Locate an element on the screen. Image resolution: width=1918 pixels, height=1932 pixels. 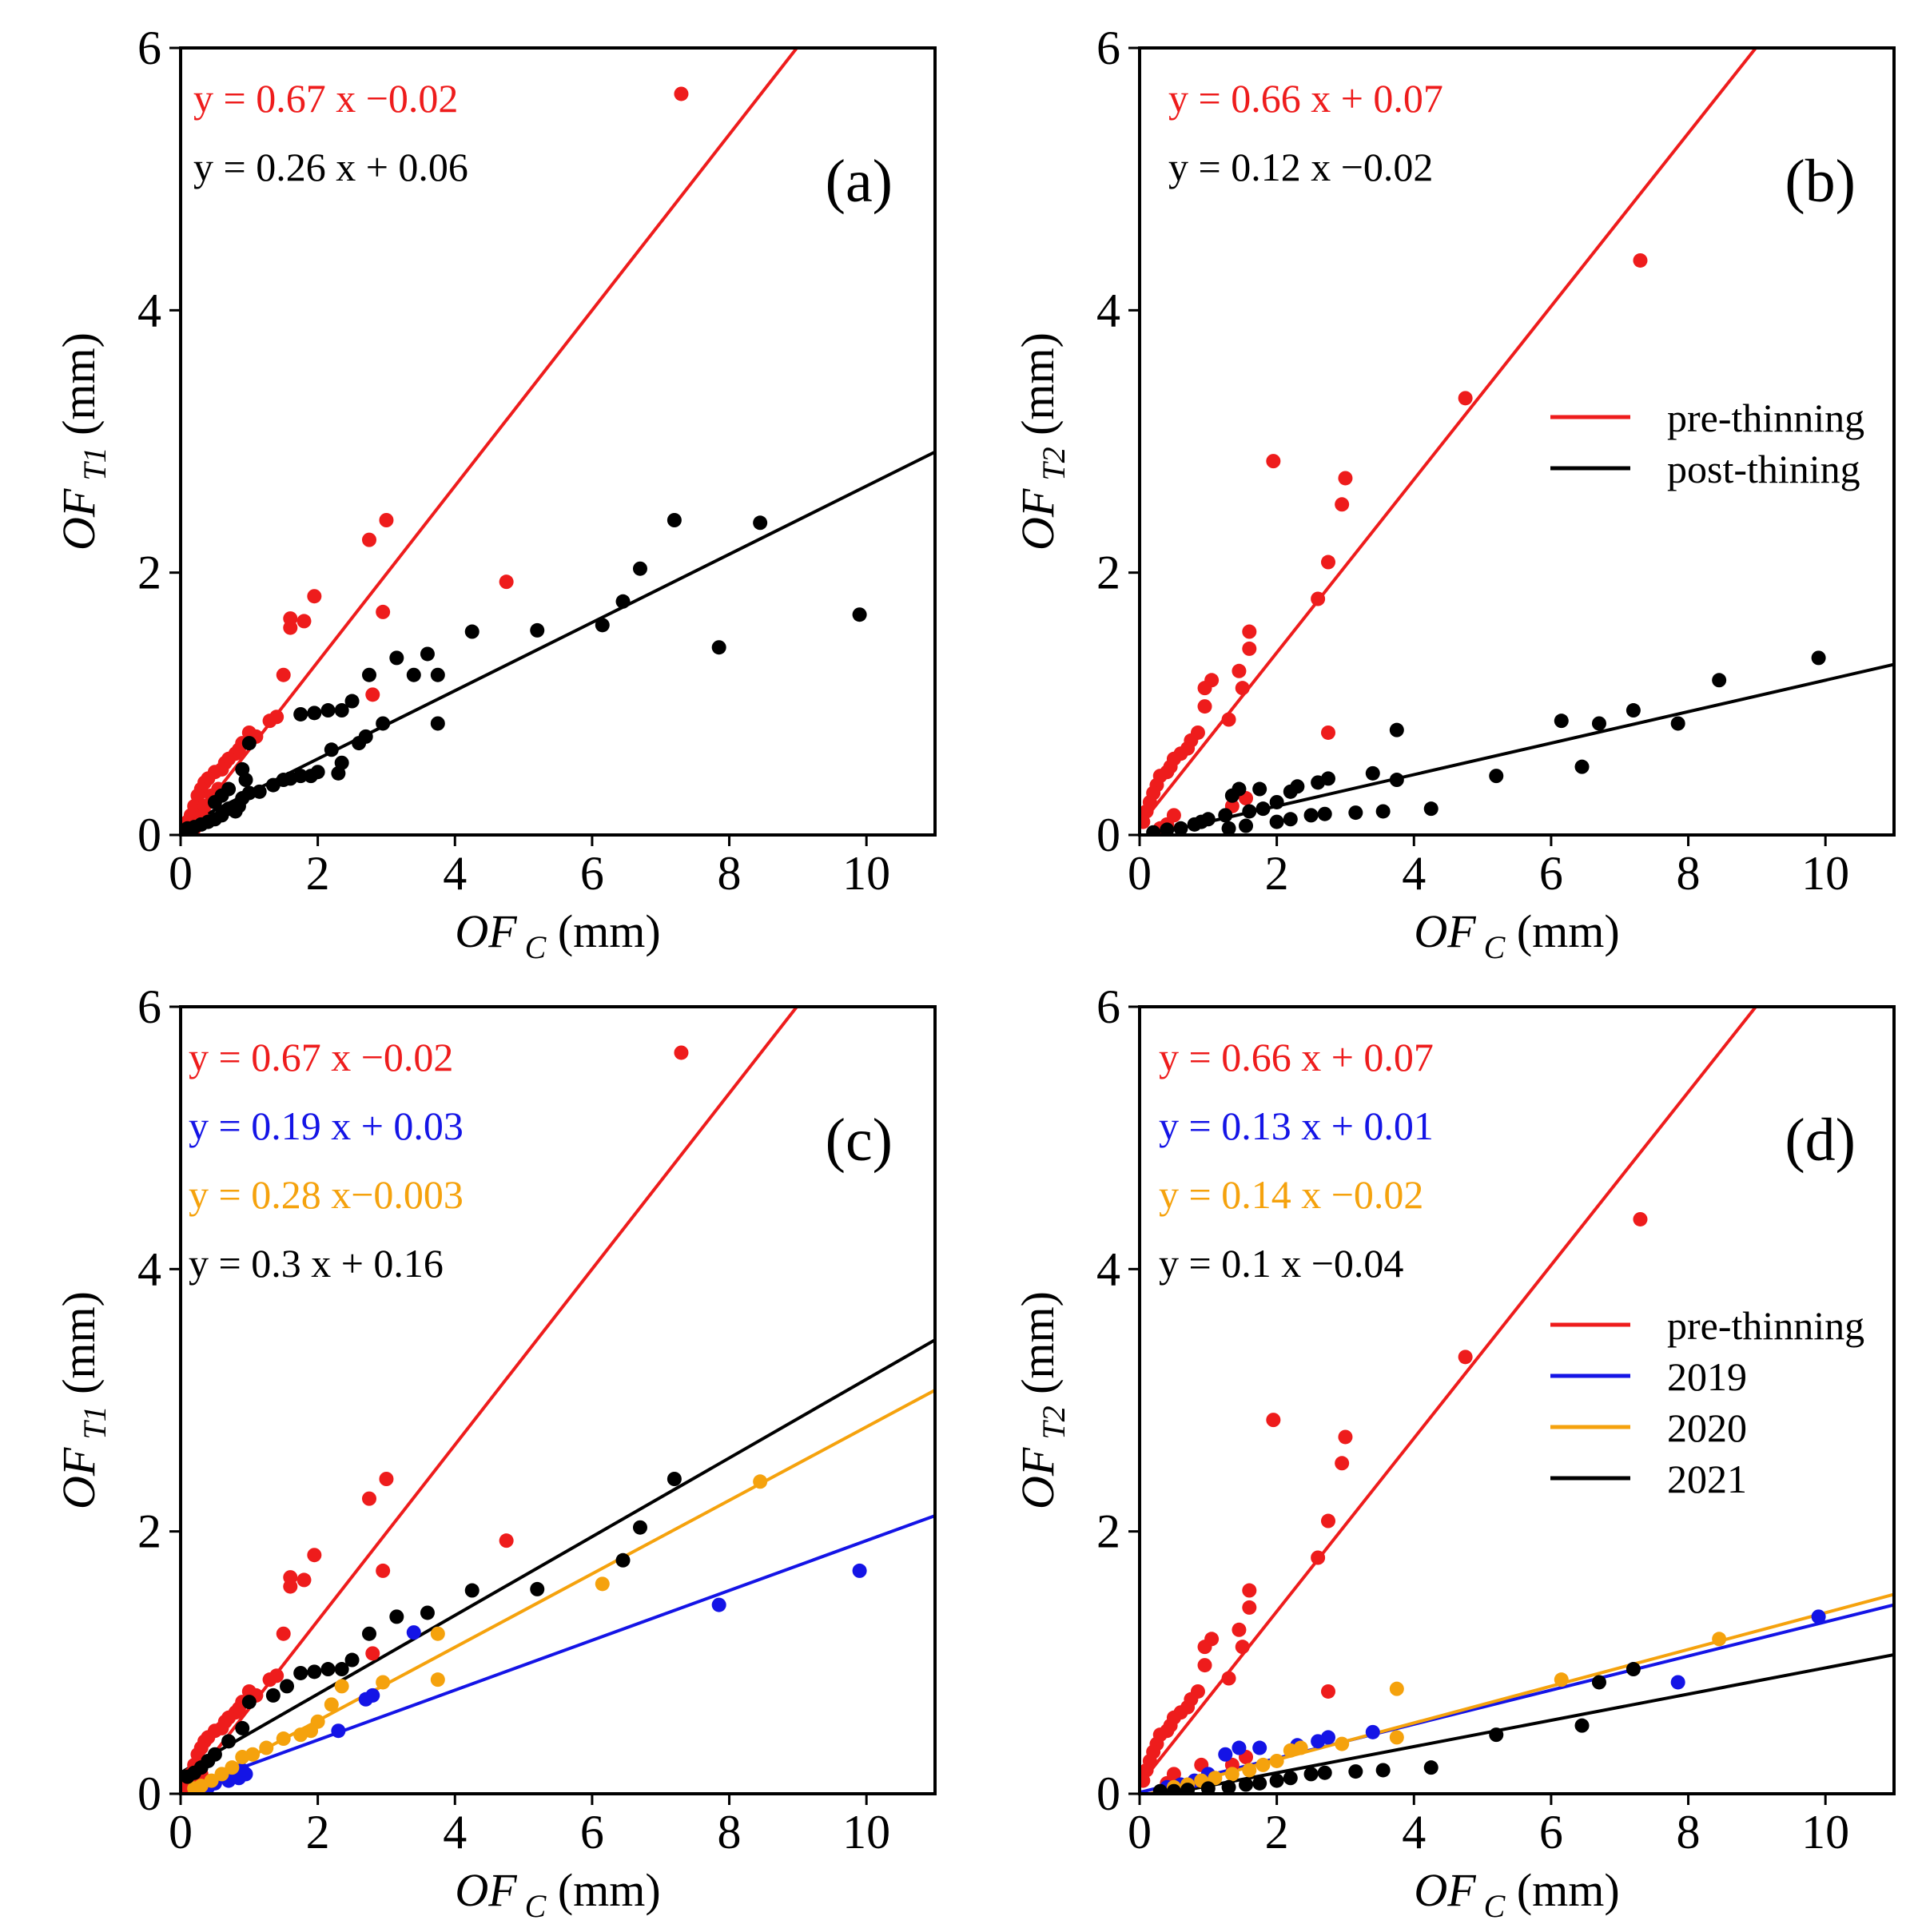
legend-label: post-thining is located at coordinates (1763, 469).